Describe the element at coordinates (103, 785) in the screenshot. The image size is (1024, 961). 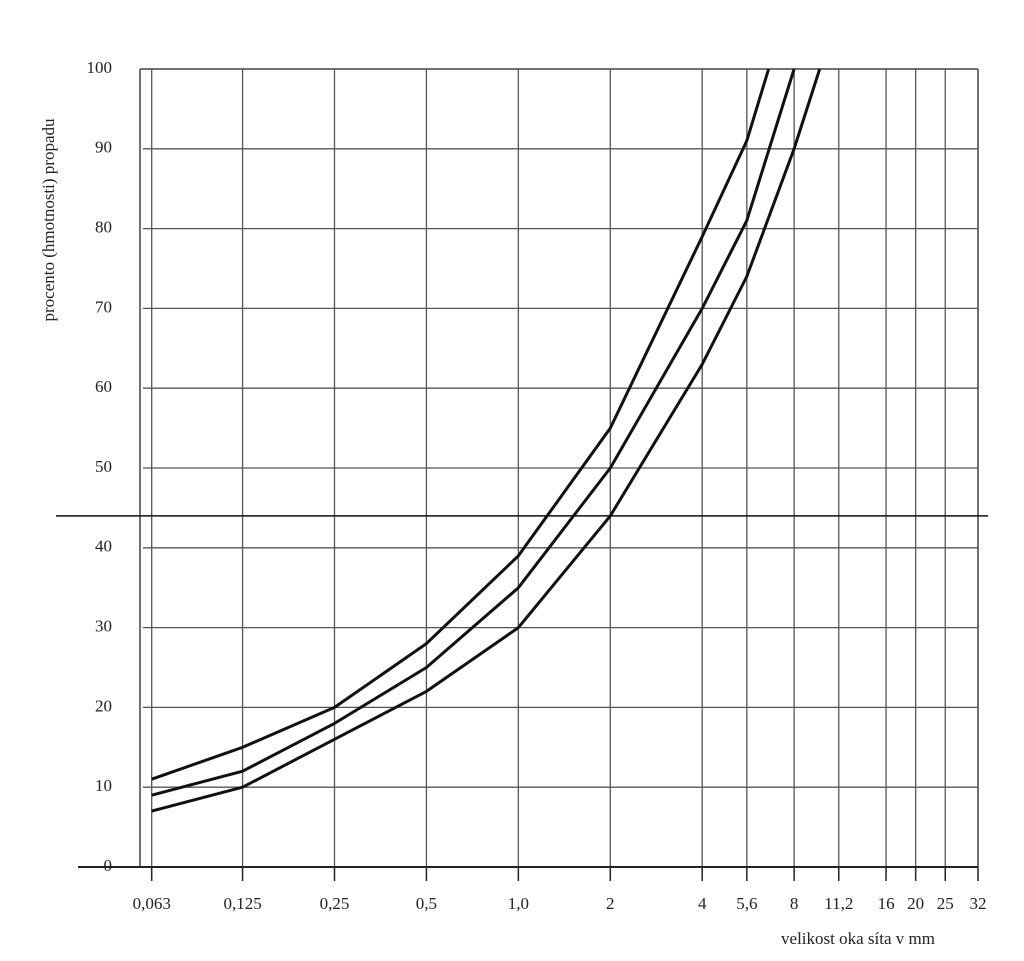
I see `y-tick-label: 10` at that location.